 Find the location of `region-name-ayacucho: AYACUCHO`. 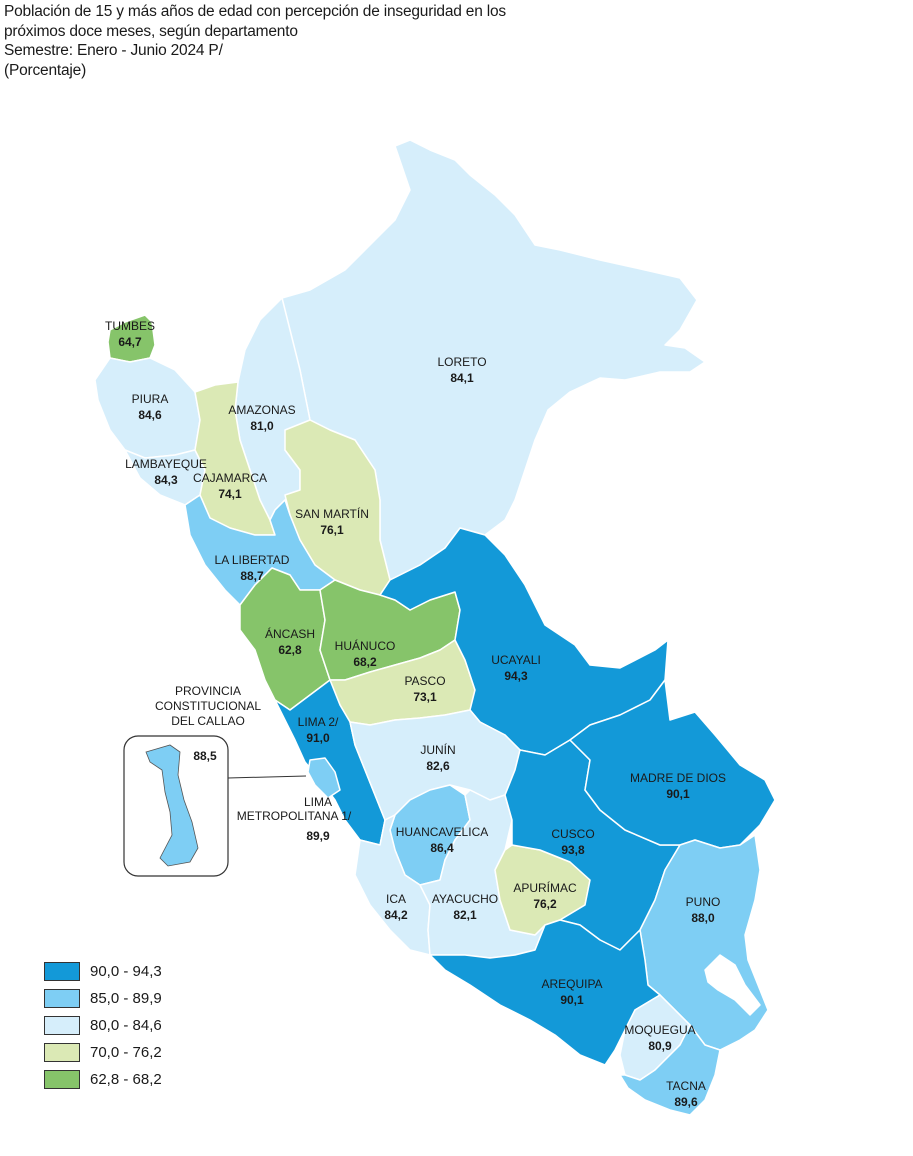

region-name-ayacucho: AYACUCHO is located at coordinates (465, 899).